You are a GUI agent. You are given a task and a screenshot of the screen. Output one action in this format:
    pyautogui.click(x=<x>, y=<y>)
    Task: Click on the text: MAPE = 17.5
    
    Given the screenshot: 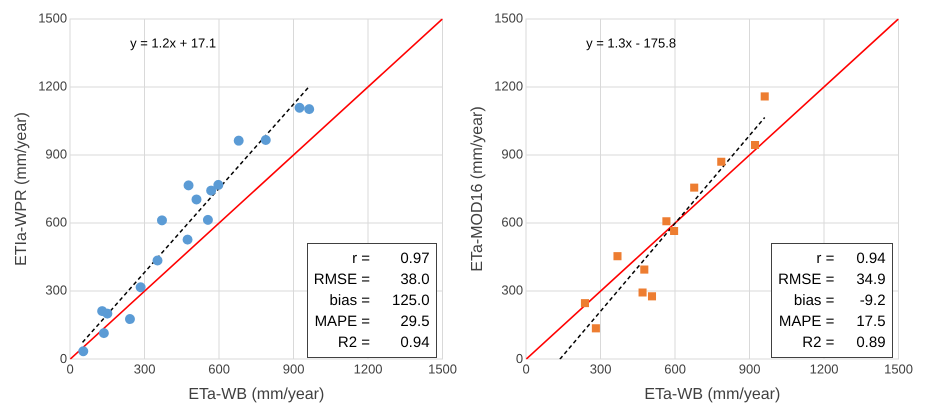 What is the action you would take?
    pyautogui.click(x=832, y=321)
    